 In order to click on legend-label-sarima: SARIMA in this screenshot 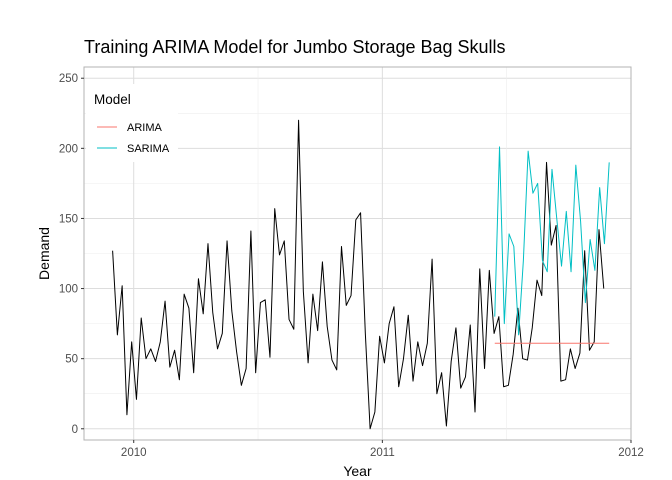, I will do `click(148, 149)`.